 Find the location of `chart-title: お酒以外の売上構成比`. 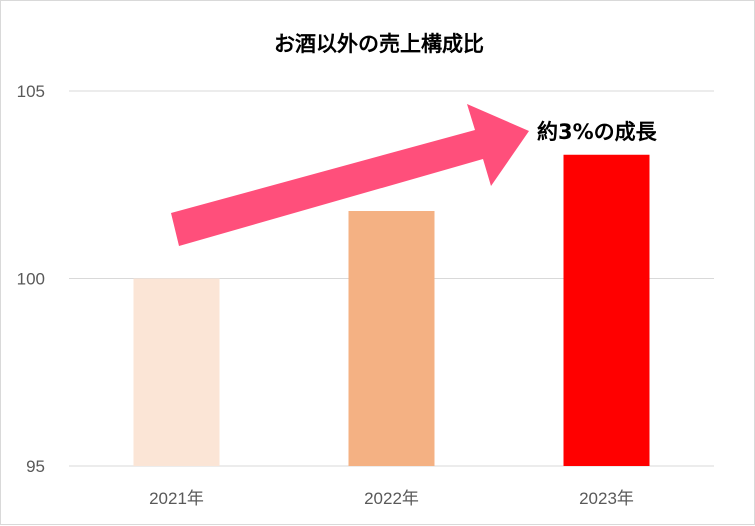

chart-title: お酒以外の売上構成比 is located at coordinates (379, 44).